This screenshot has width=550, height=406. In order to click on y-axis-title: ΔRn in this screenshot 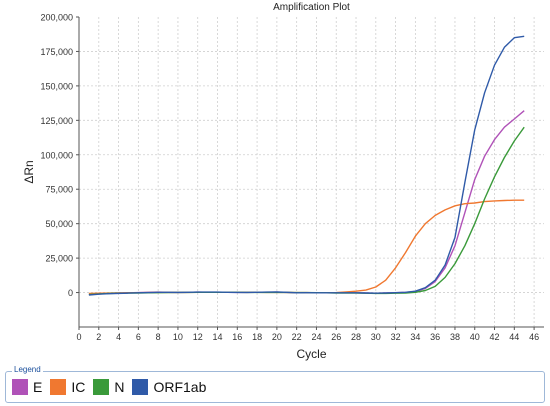, I will do `click(29, 171)`.